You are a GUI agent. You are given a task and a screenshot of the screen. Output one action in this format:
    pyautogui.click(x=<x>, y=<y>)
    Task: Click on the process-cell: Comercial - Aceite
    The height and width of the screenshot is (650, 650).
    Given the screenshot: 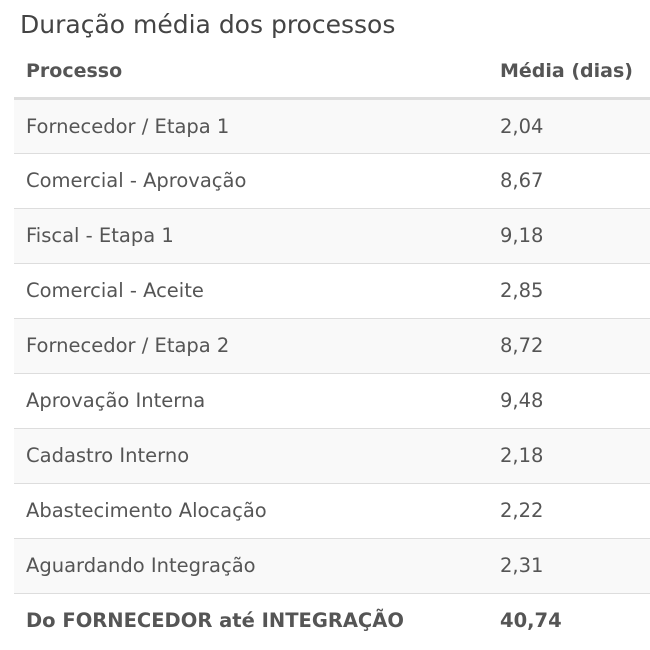 What is the action you would take?
    pyautogui.click(x=251, y=290)
    